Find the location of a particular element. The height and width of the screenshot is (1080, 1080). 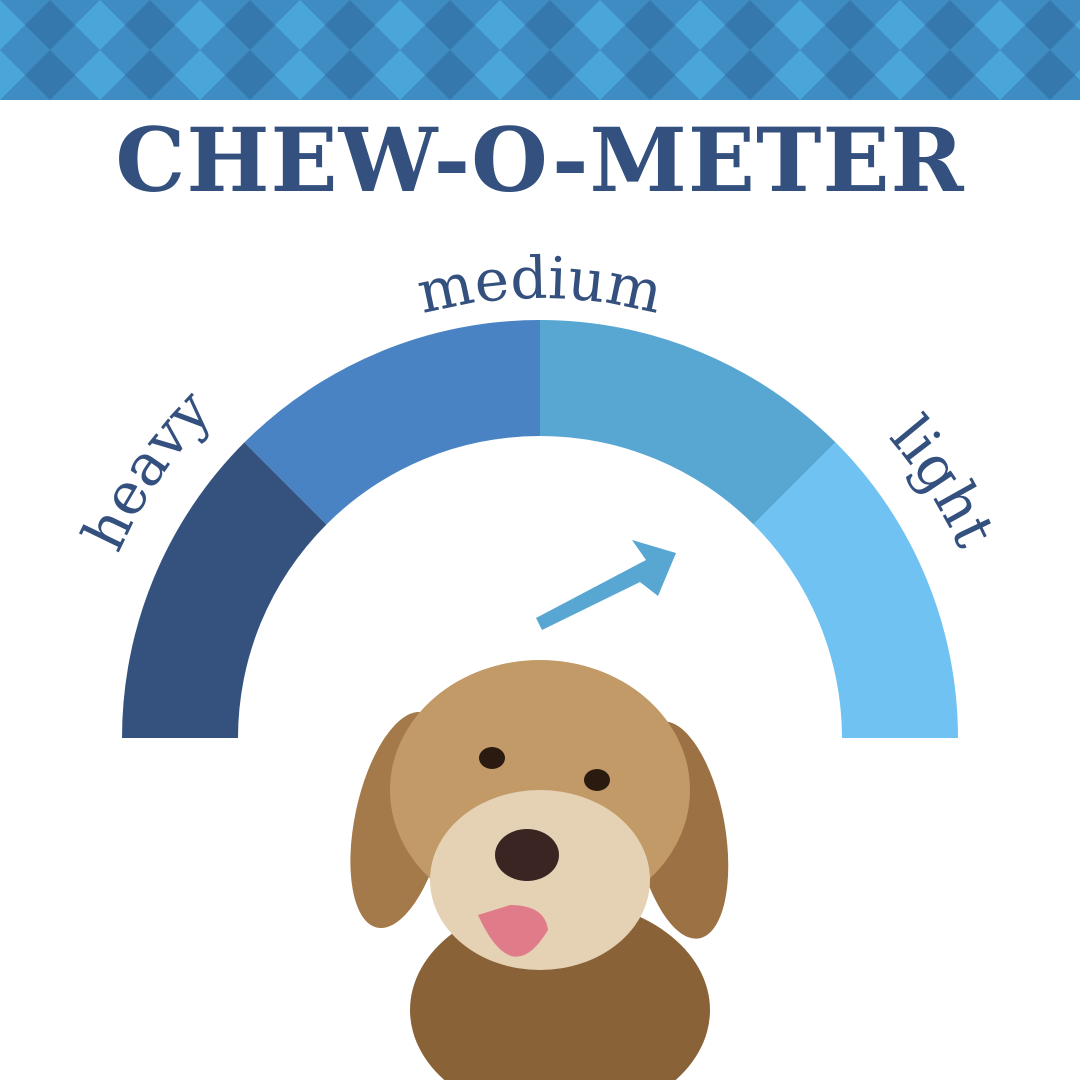

gauge-label-medium: medium is located at coordinates (539, 285).